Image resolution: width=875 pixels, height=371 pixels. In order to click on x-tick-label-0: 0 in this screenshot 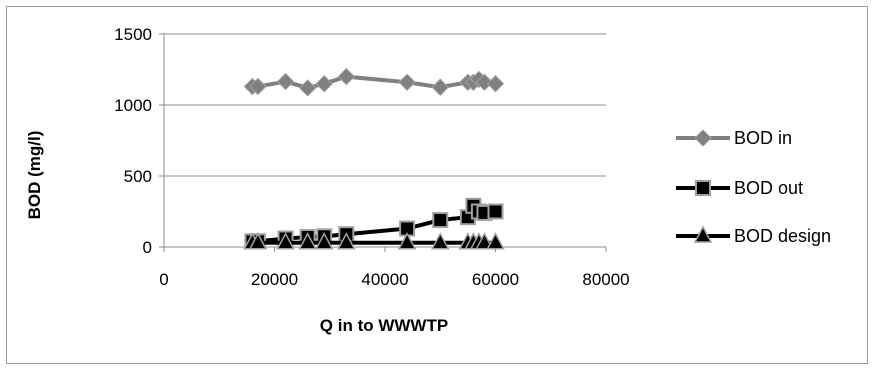, I will do `click(163, 279)`.